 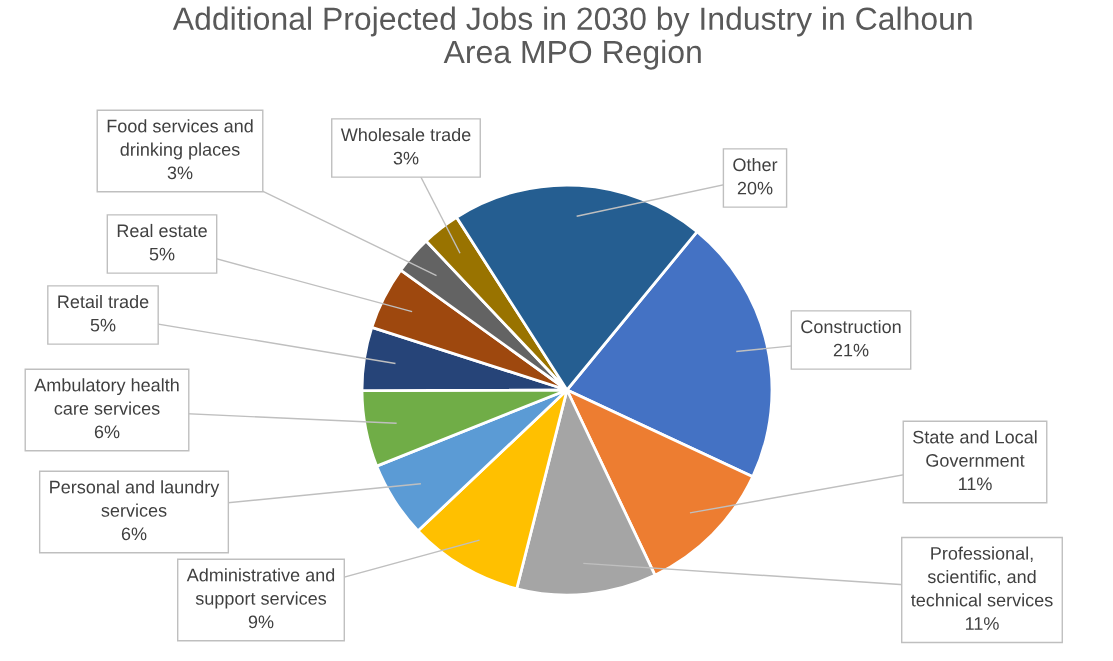 What do you see at coordinates (261, 622) in the screenshot?
I see `data-label: 9%` at bounding box center [261, 622].